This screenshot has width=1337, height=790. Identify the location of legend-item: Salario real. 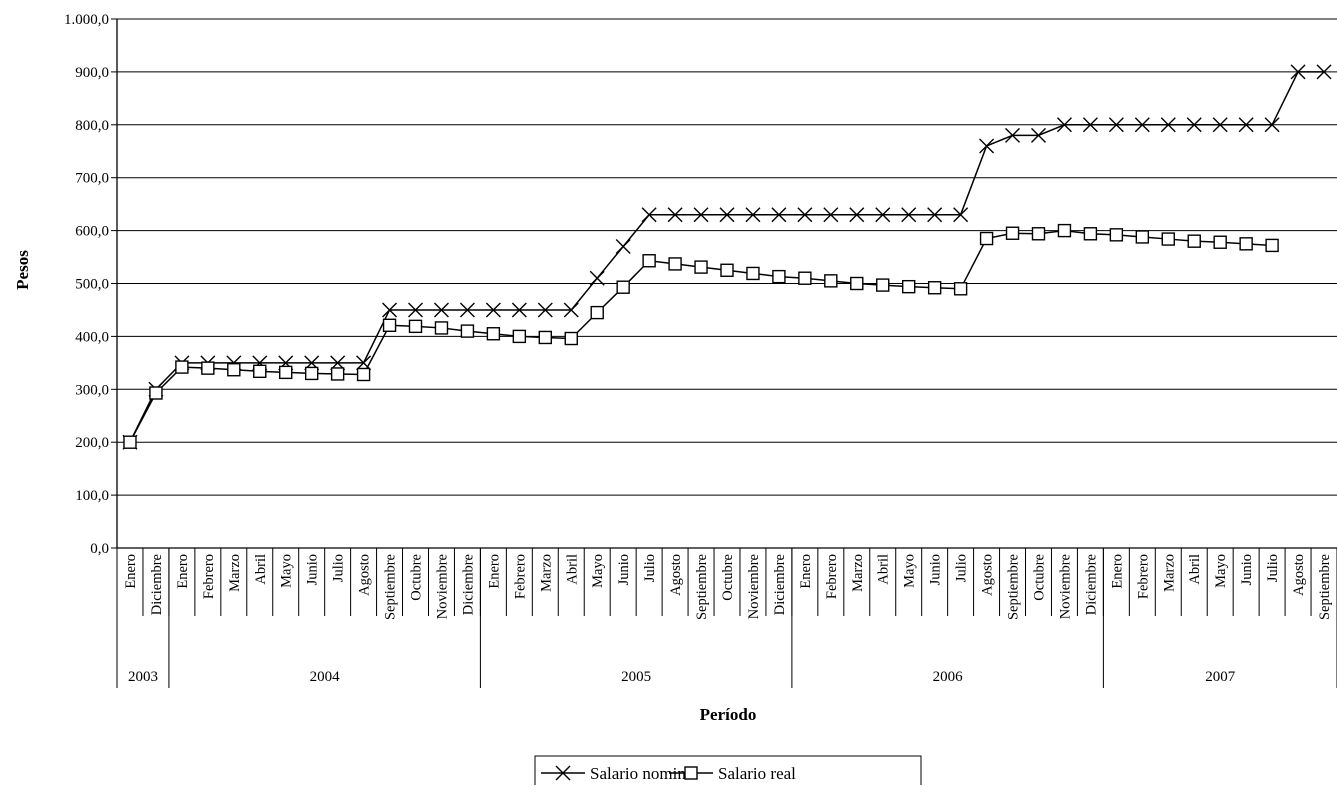
(732, 773).